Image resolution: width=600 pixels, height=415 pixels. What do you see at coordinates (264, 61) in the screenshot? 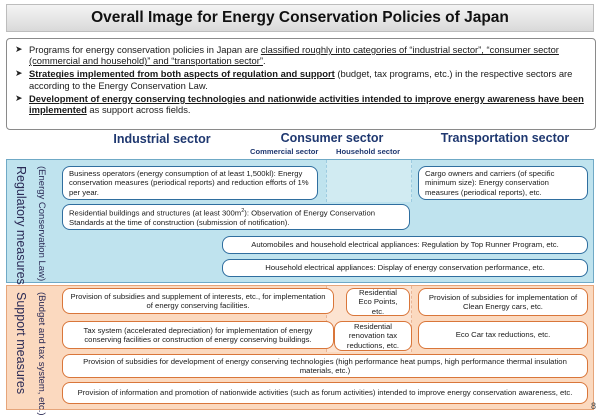
I see `intro-line-1-text-b: .` at bounding box center [264, 61].